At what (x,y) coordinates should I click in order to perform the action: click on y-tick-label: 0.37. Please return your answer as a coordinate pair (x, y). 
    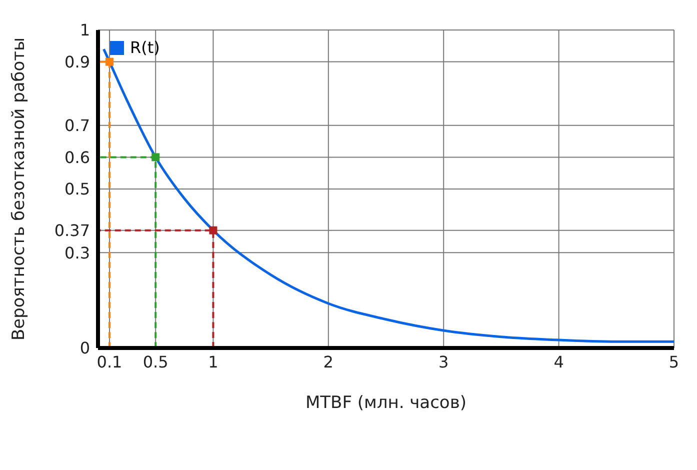
    Looking at the image, I should click on (72, 230).